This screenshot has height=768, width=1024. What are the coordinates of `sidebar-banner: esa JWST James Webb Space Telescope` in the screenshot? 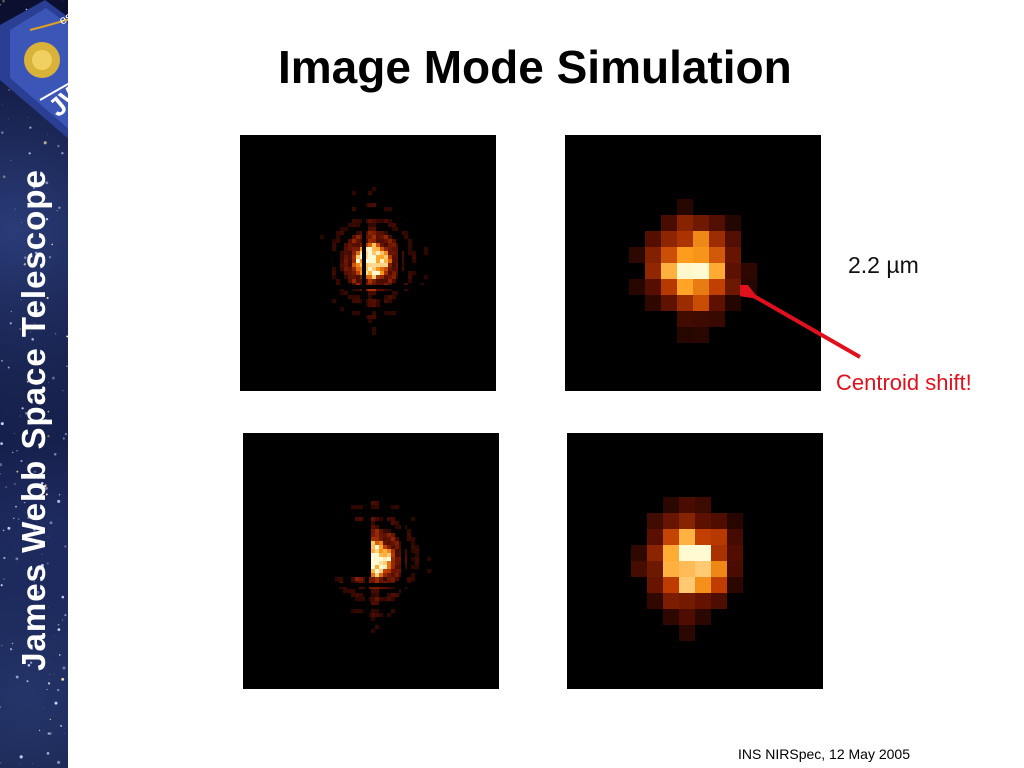 It's located at (34, 384).